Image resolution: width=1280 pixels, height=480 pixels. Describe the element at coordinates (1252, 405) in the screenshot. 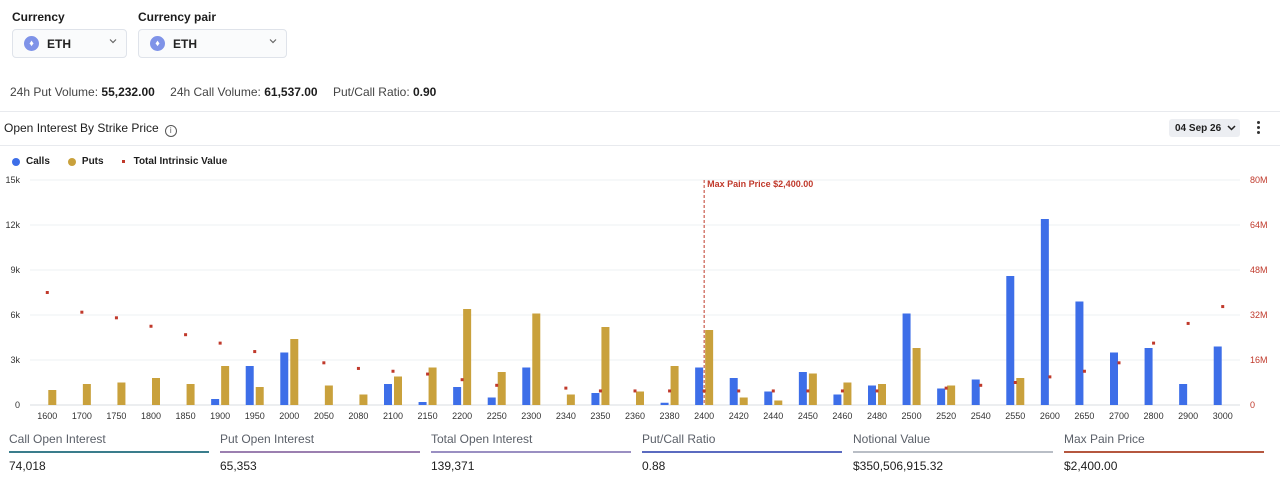

I see `y-right-tick-label: 0` at that location.